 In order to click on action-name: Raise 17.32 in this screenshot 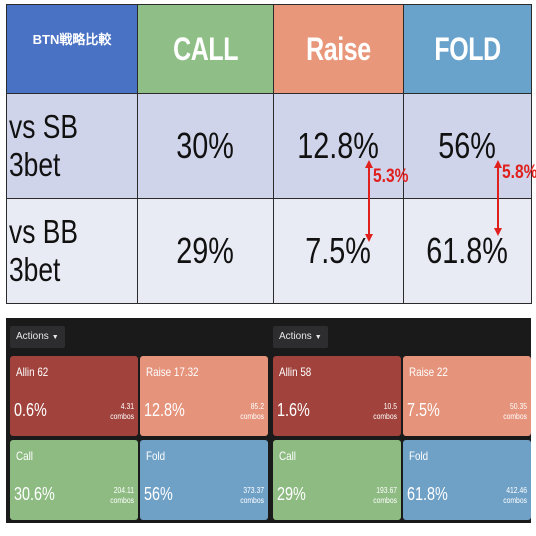, I will do `click(172, 372)`.